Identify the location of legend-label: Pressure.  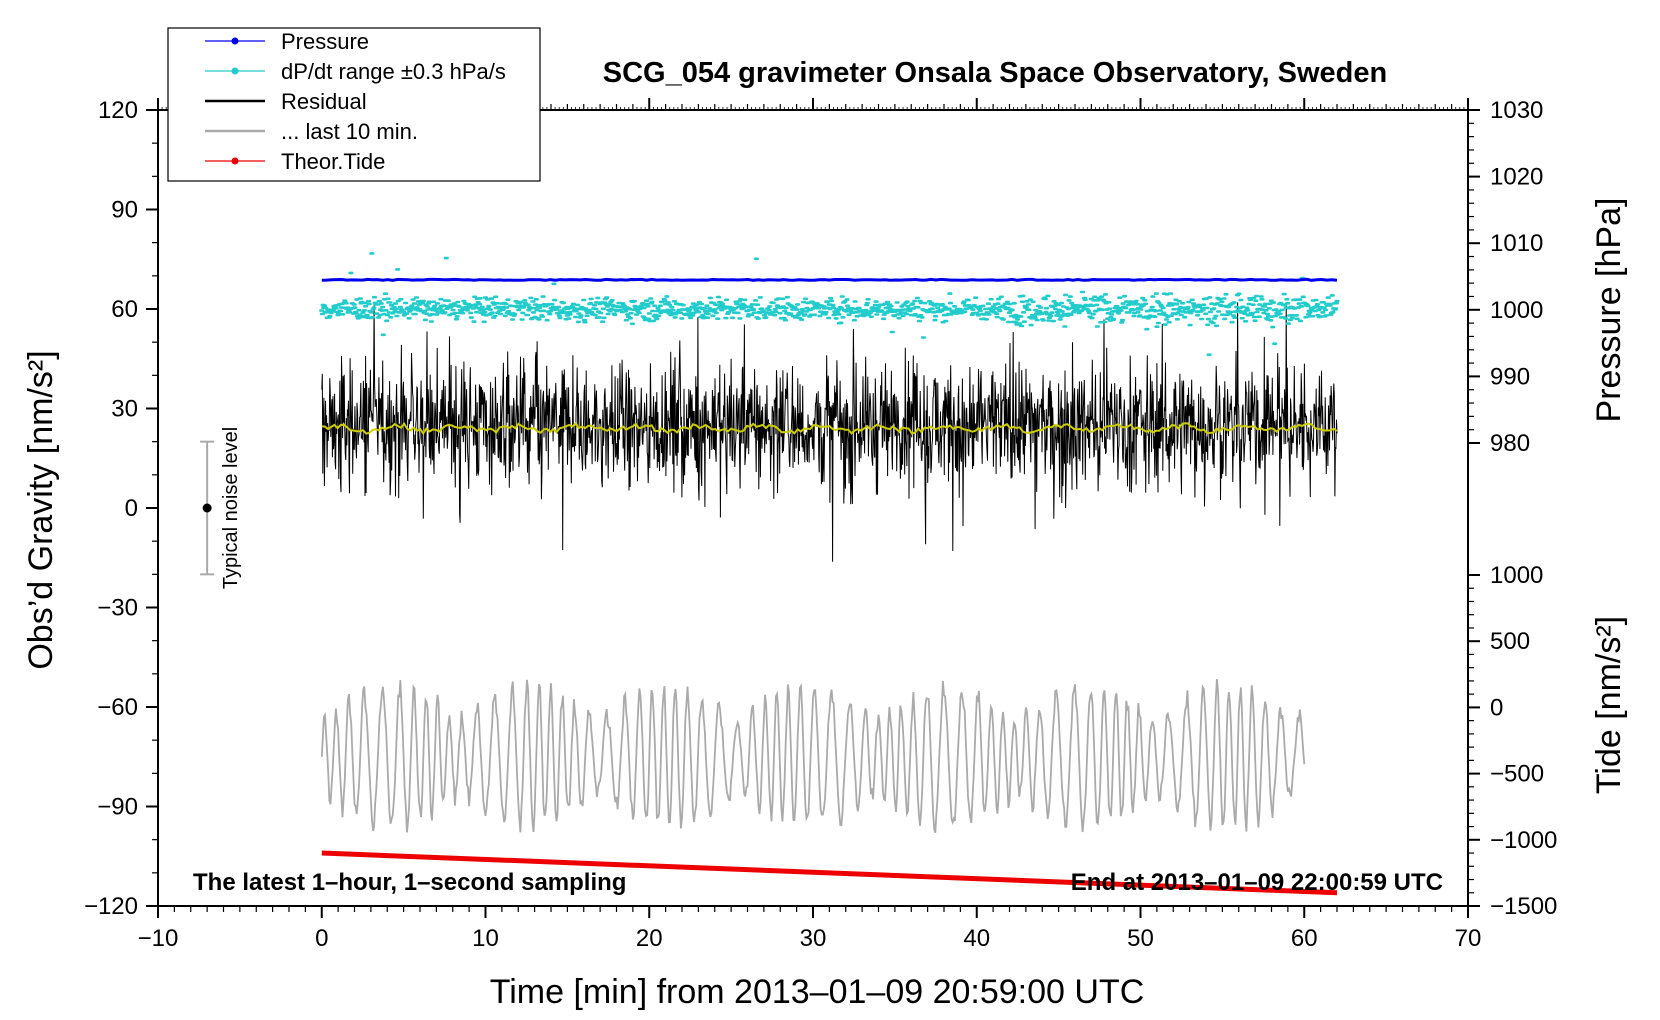
(325, 41).